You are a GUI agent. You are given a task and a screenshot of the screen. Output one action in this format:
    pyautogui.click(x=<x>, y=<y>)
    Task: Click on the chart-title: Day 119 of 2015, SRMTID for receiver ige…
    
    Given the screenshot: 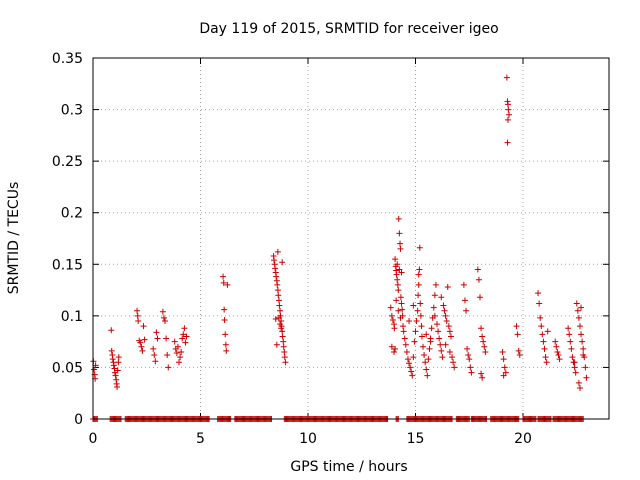 What is the action you would take?
    pyautogui.click(x=348, y=29)
    